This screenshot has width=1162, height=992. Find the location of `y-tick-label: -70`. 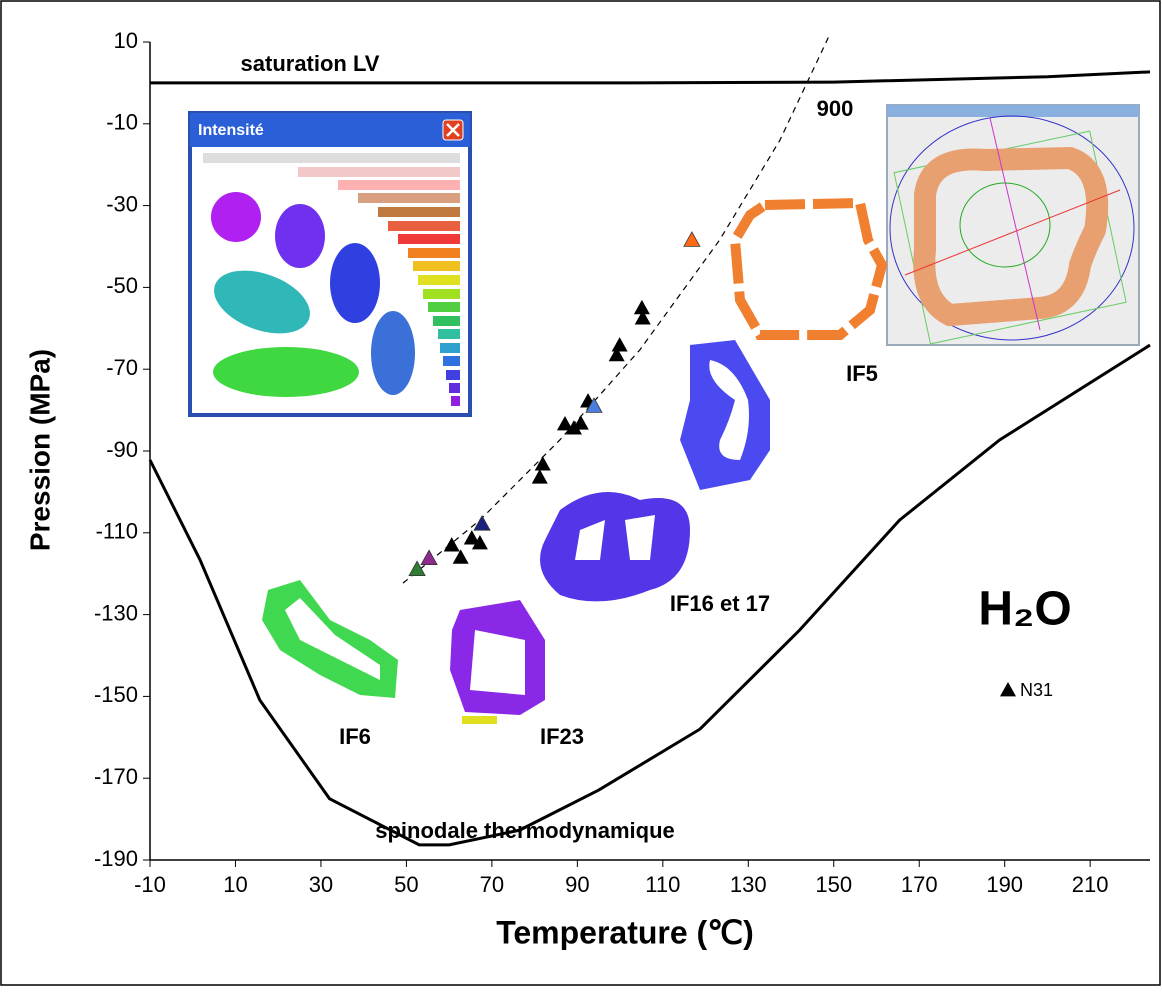

y-tick-label: -70 is located at coordinates (122, 367).